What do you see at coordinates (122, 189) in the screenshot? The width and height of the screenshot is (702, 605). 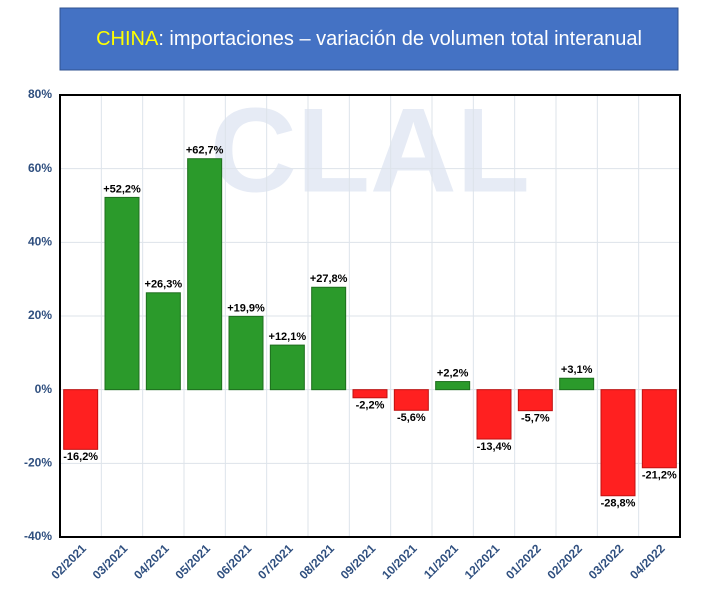 I see `value-label: +52,2%` at bounding box center [122, 189].